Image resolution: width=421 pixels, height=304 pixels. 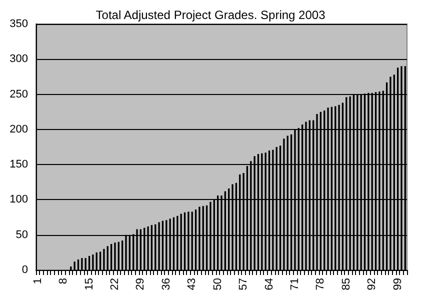 I want to click on x-tick-label: 78, so click(x=320, y=284).